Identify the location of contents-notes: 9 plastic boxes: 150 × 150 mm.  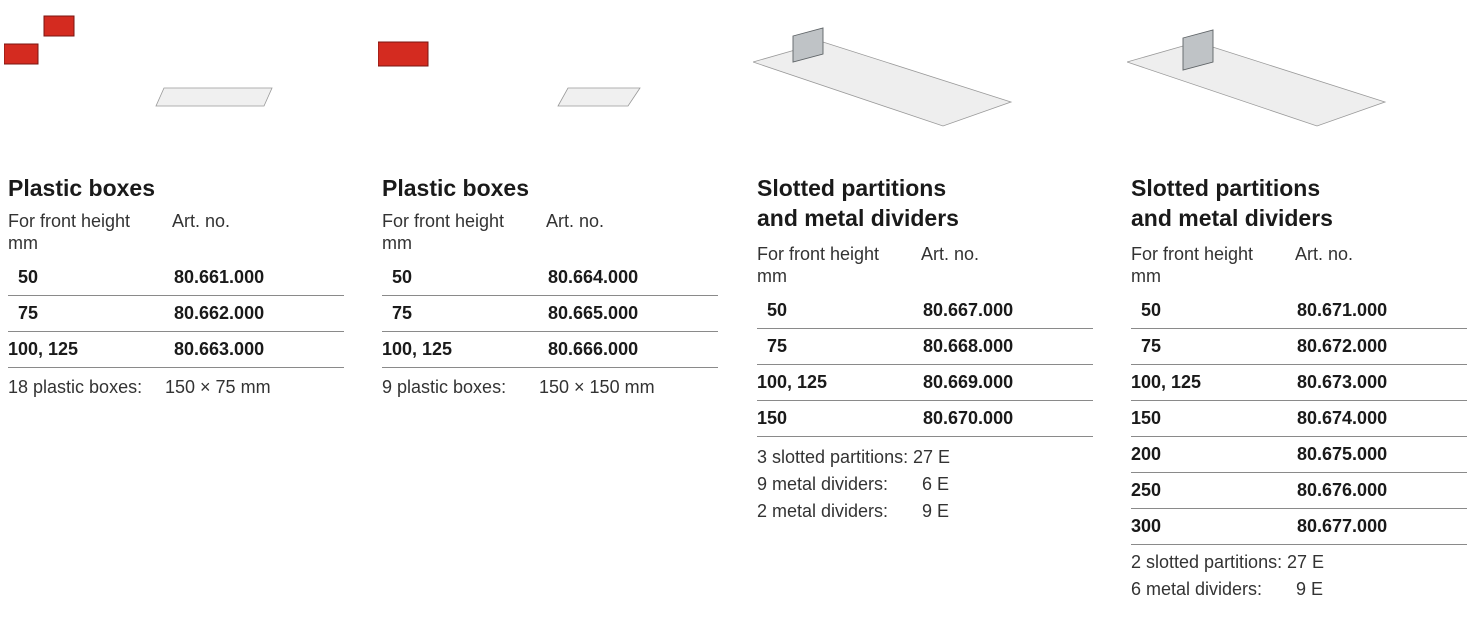
(550, 387).